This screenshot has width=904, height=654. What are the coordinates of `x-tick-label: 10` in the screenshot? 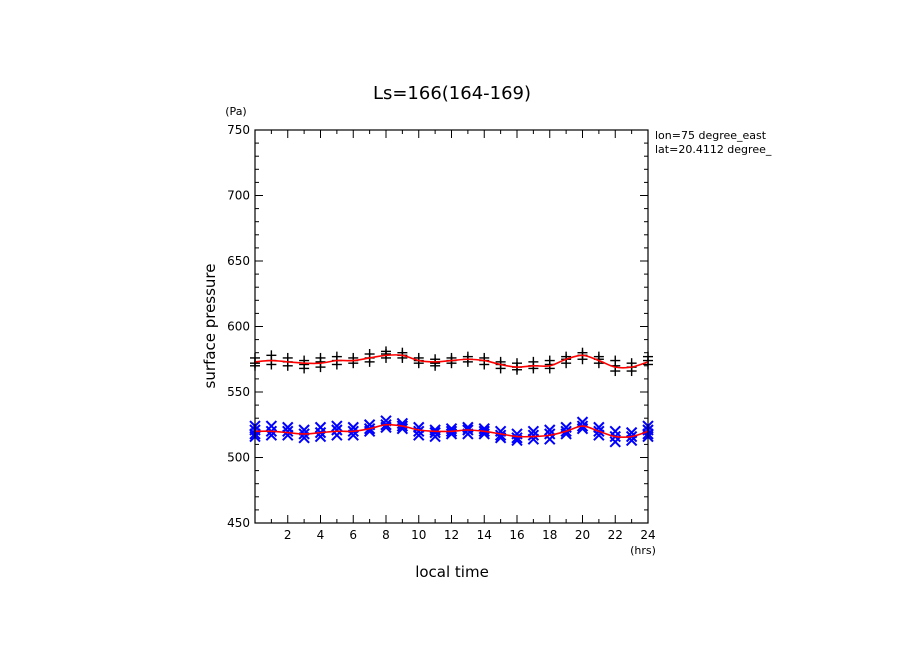 It's located at (418, 535).